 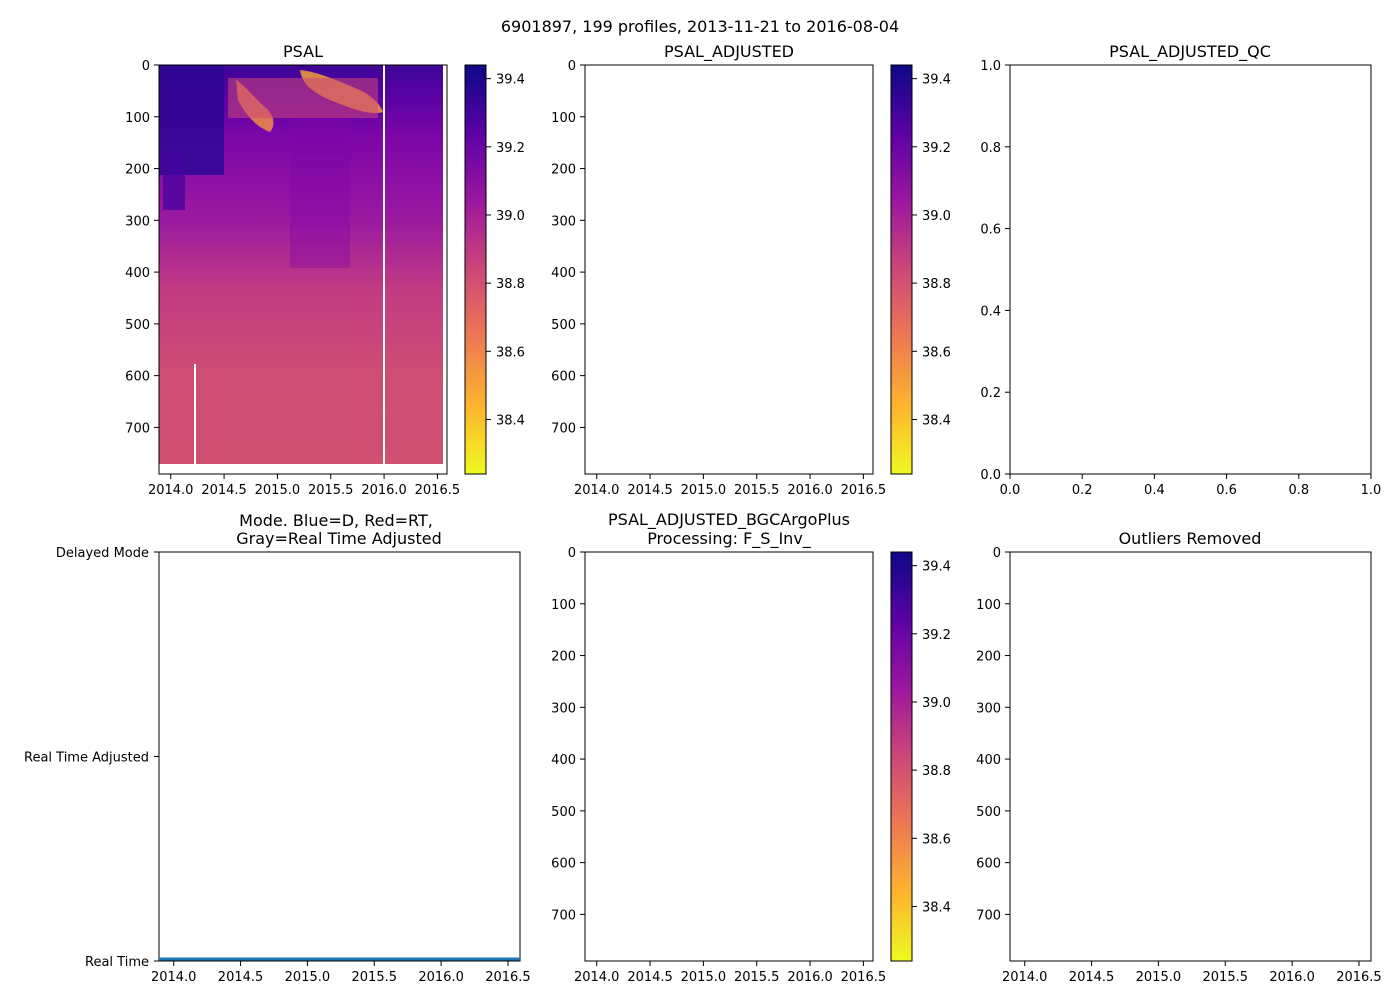 What do you see at coordinates (563, 221) in the screenshot?
I see `psal-adjusted-ytick-label: 300` at bounding box center [563, 221].